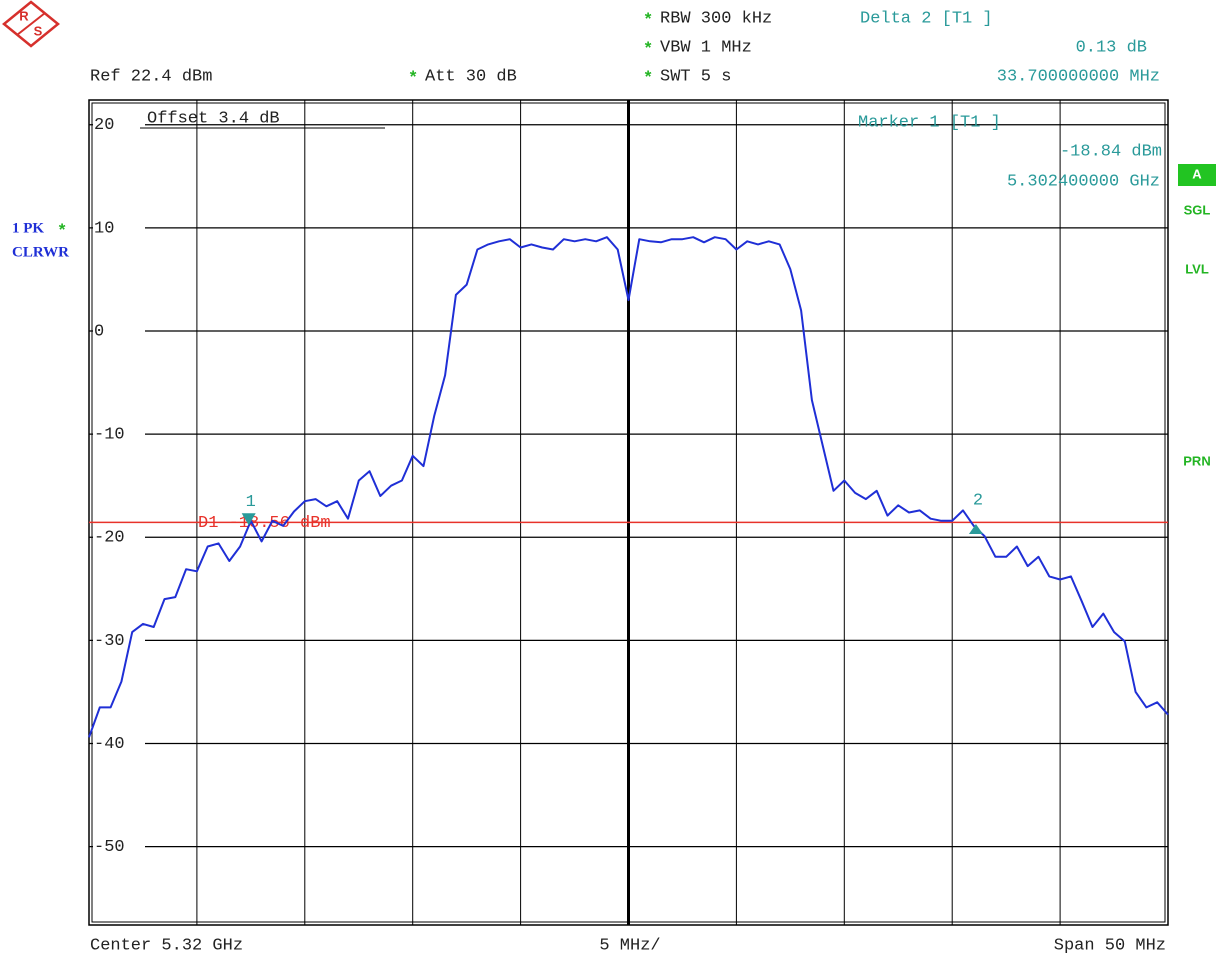  Describe the element at coordinates (413, 78) in the screenshot. I see `att-flag: *` at that location.